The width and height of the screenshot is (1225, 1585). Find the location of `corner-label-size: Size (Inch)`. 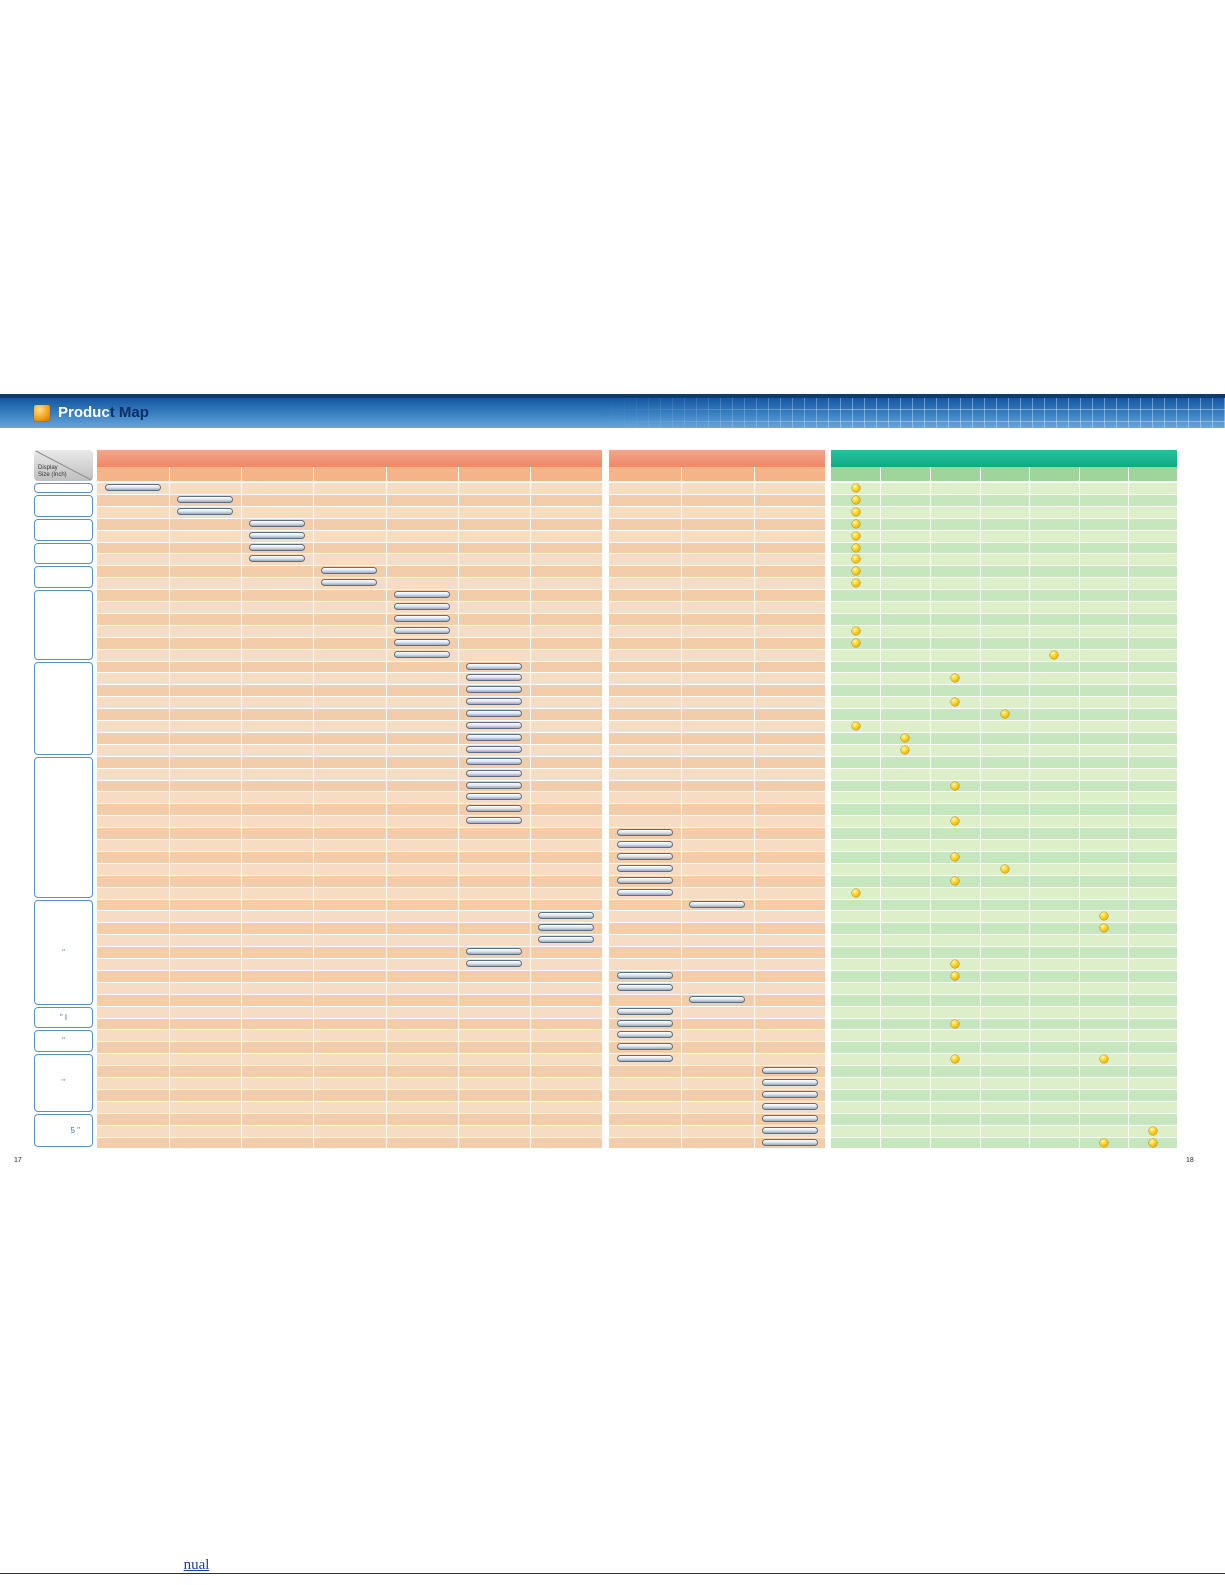

corner-label-size: Size (Inch) is located at coordinates (52, 475).